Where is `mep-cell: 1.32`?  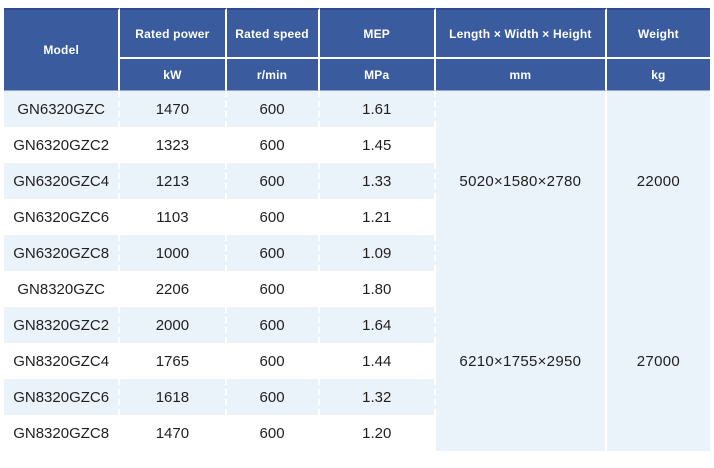 mep-cell: 1.32 is located at coordinates (377, 397).